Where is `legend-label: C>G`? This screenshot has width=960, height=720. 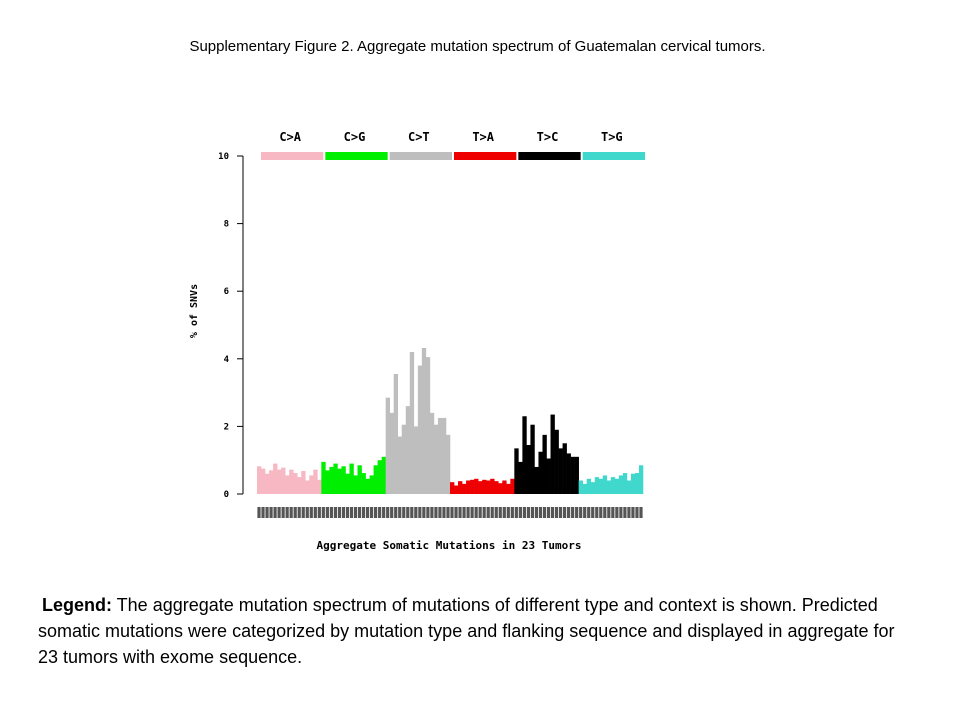
legend-label: C>G is located at coordinates (355, 137).